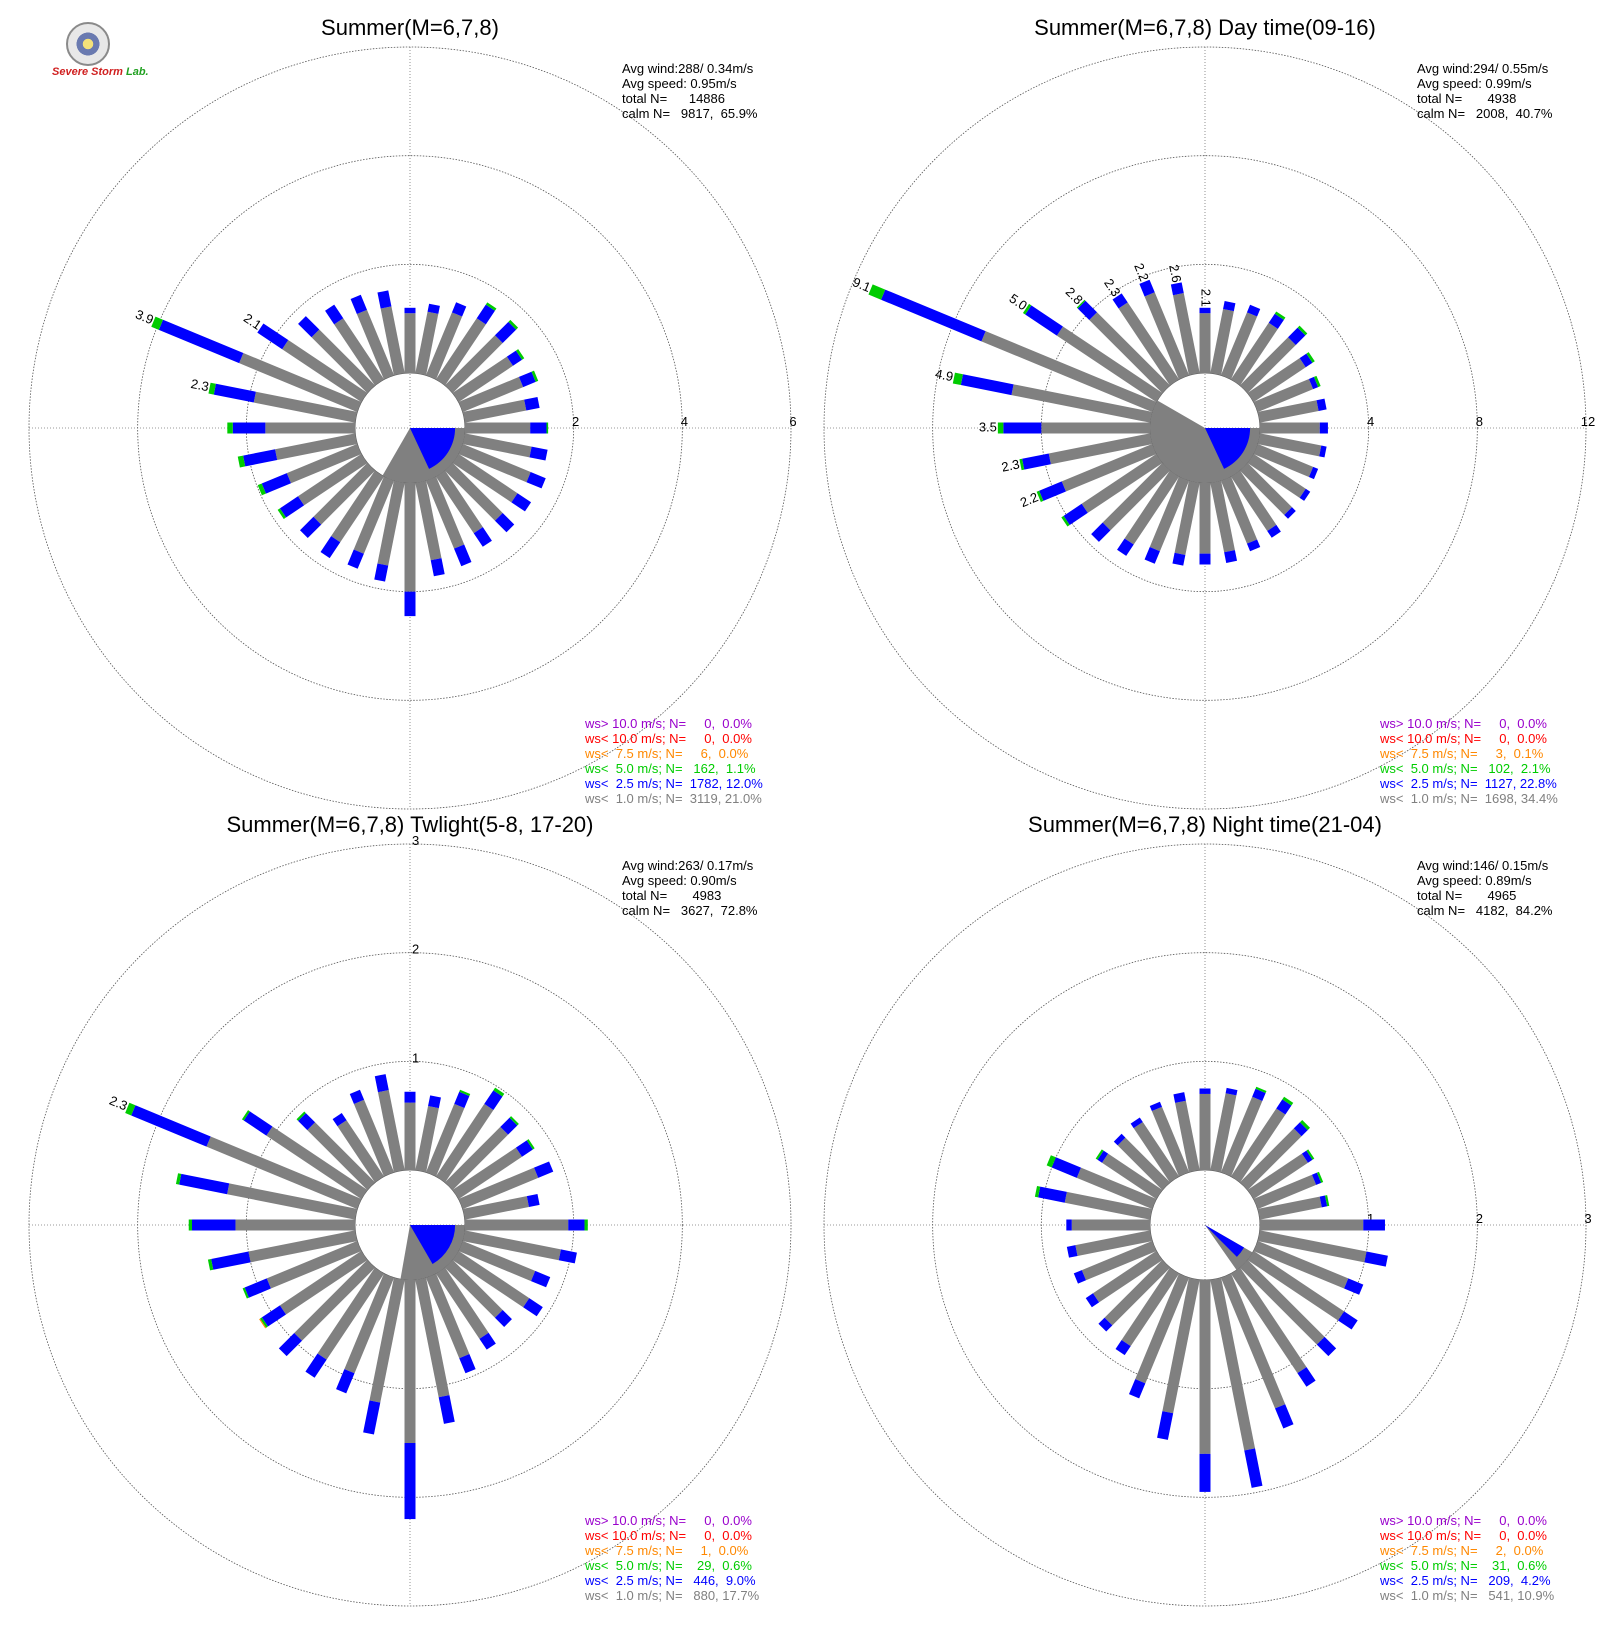 This screenshot has height=1640, width=1620. I want to click on legend-entry: ws< 1.0 m/s; N= 1698, 34.4%, so click(1468, 798).